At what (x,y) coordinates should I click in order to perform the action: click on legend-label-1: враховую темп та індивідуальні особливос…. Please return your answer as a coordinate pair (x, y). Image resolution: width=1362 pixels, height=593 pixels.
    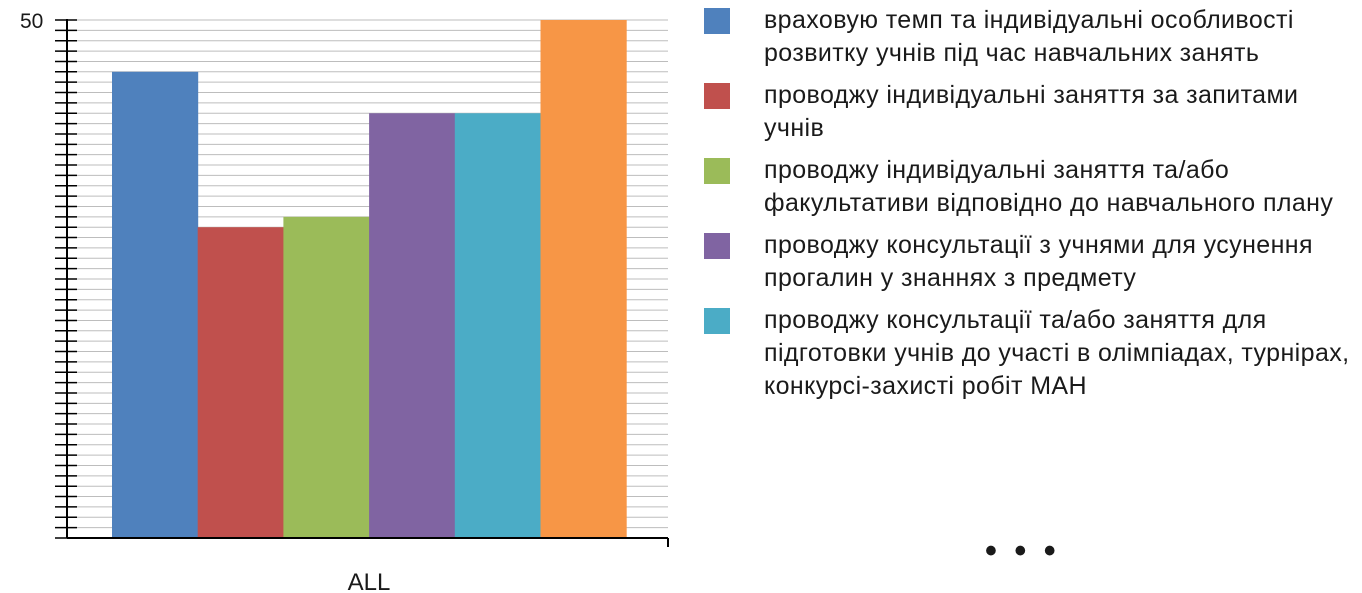
    Looking at the image, I should click on (1029, 36).